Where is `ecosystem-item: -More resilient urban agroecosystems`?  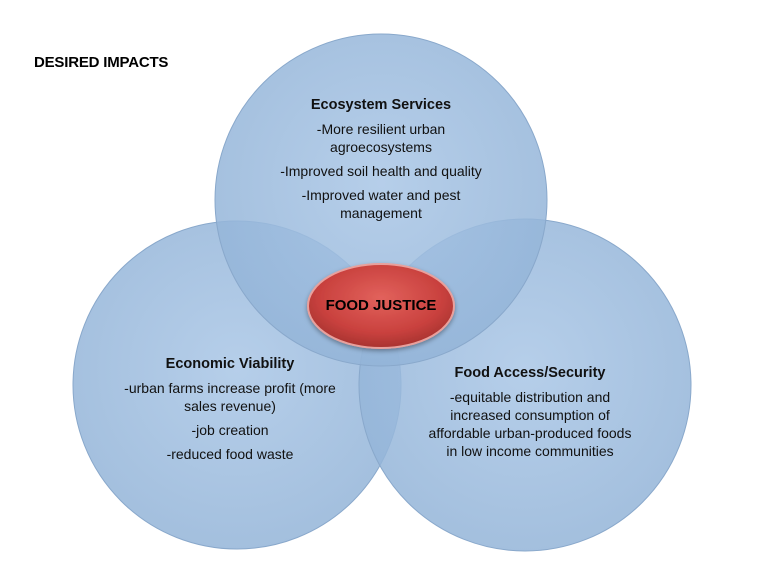
ecosystem-item: -More resilient urban agroecosystems is located at coordinates (381, 138).